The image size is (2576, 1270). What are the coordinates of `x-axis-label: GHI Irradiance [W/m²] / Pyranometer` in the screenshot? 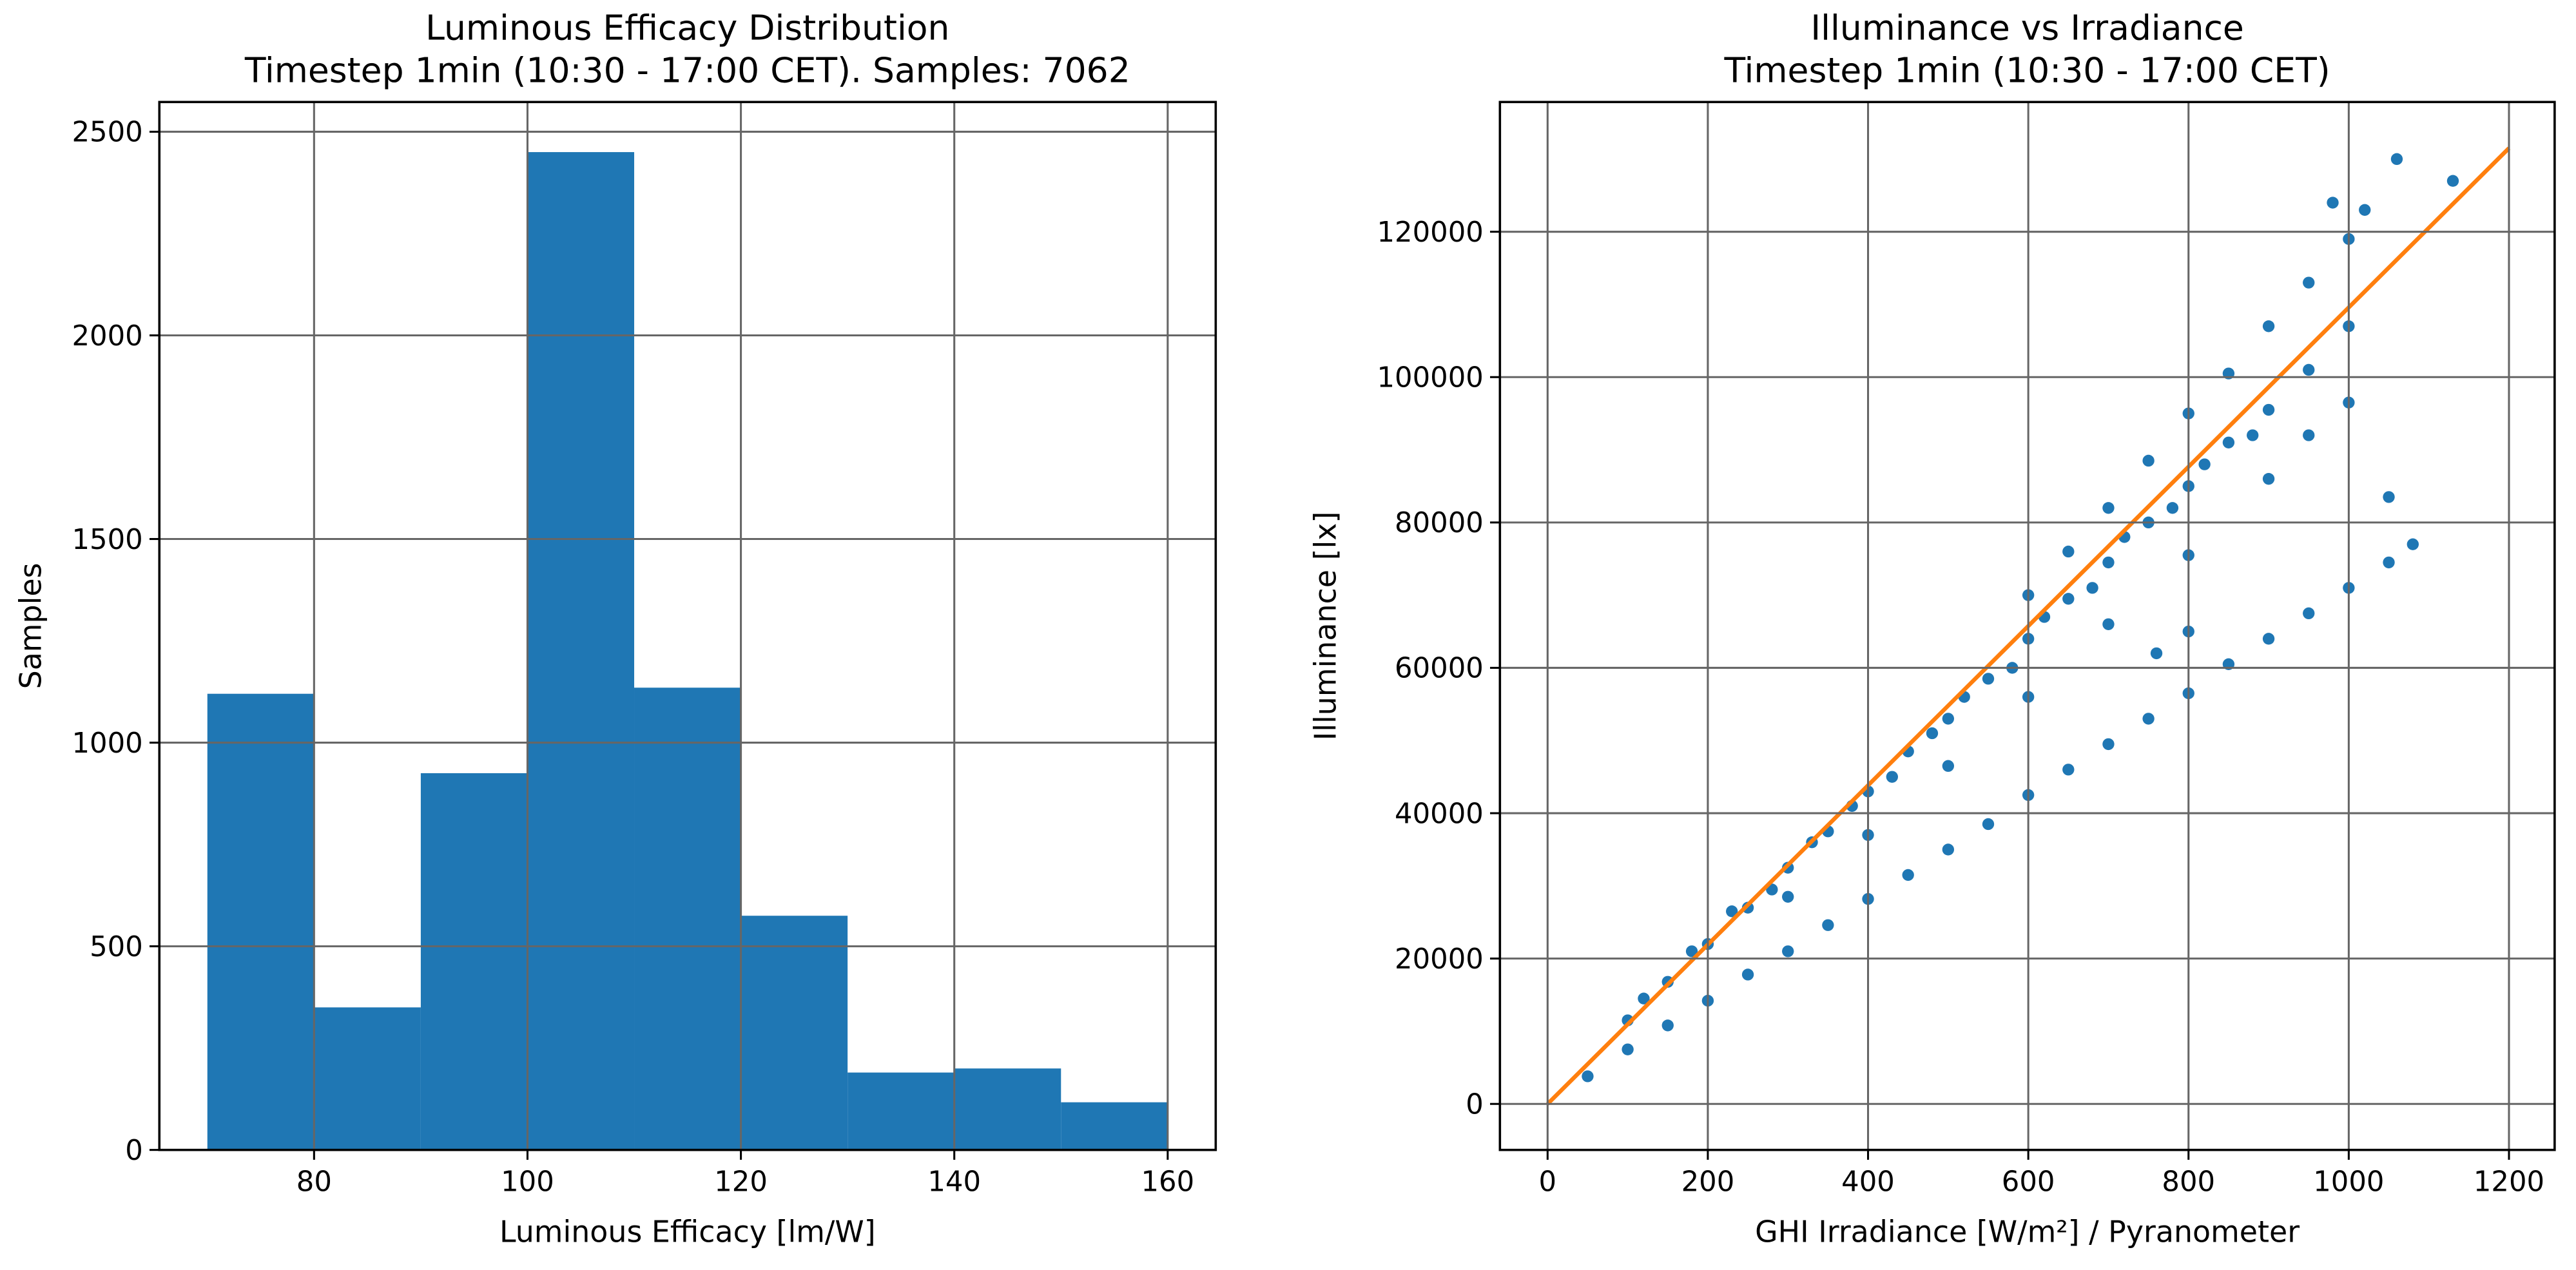 It's located at (2027, 1231).